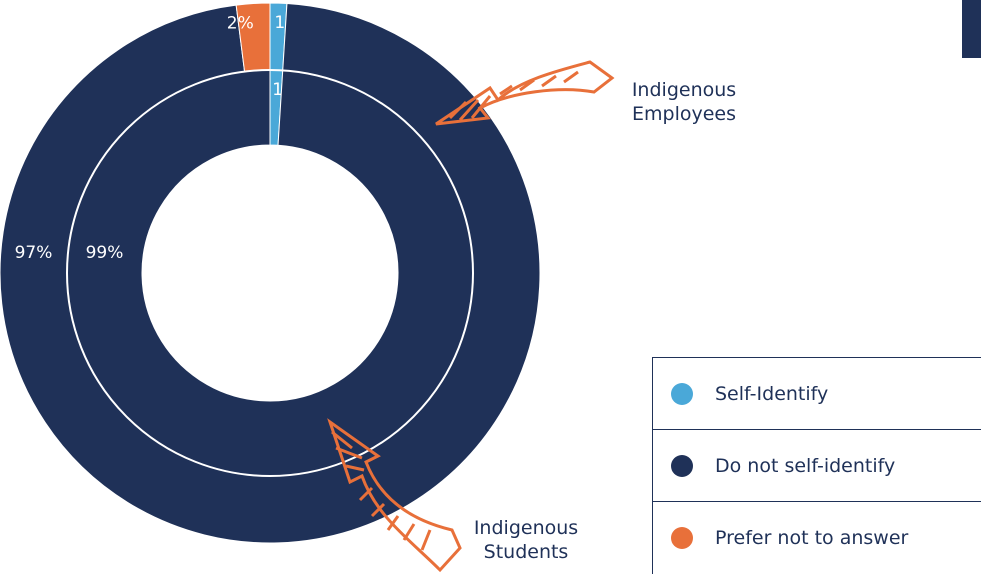  What do you see at coordinates (812, 538) in the screenshot?
I see `legend-label: Prefer not to answer` at bounding box center [812, 538].